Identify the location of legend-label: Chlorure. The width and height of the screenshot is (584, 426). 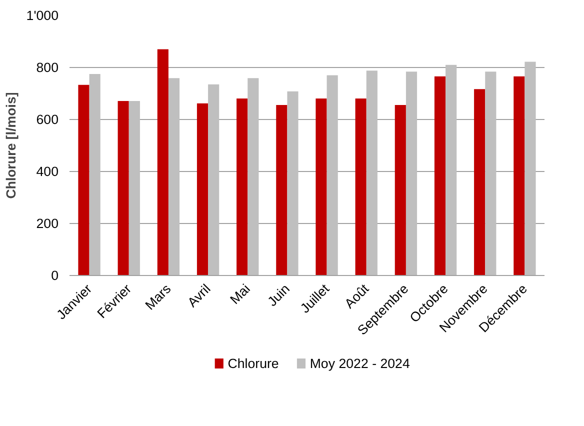
(253, 363).